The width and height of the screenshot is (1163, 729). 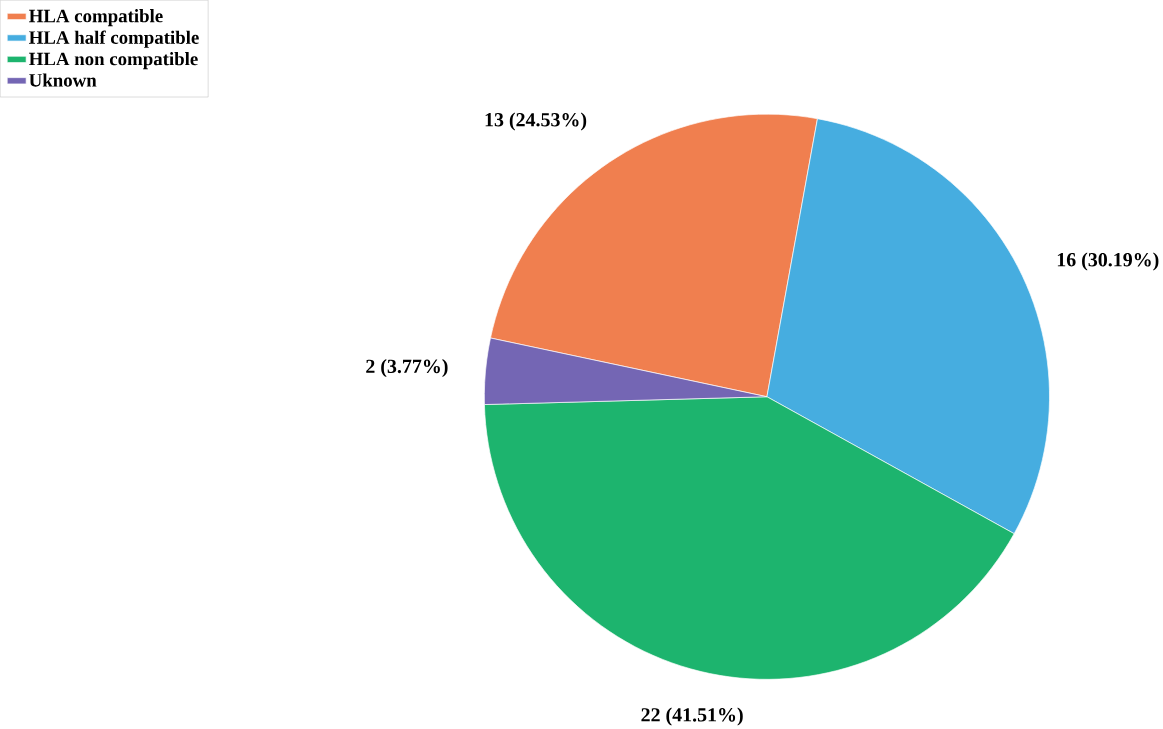 What do you see at coordinates (1108, 261) in the screenshot?
I see `data-label: 16 (30.19%)` at bounding box center [1108, 261].